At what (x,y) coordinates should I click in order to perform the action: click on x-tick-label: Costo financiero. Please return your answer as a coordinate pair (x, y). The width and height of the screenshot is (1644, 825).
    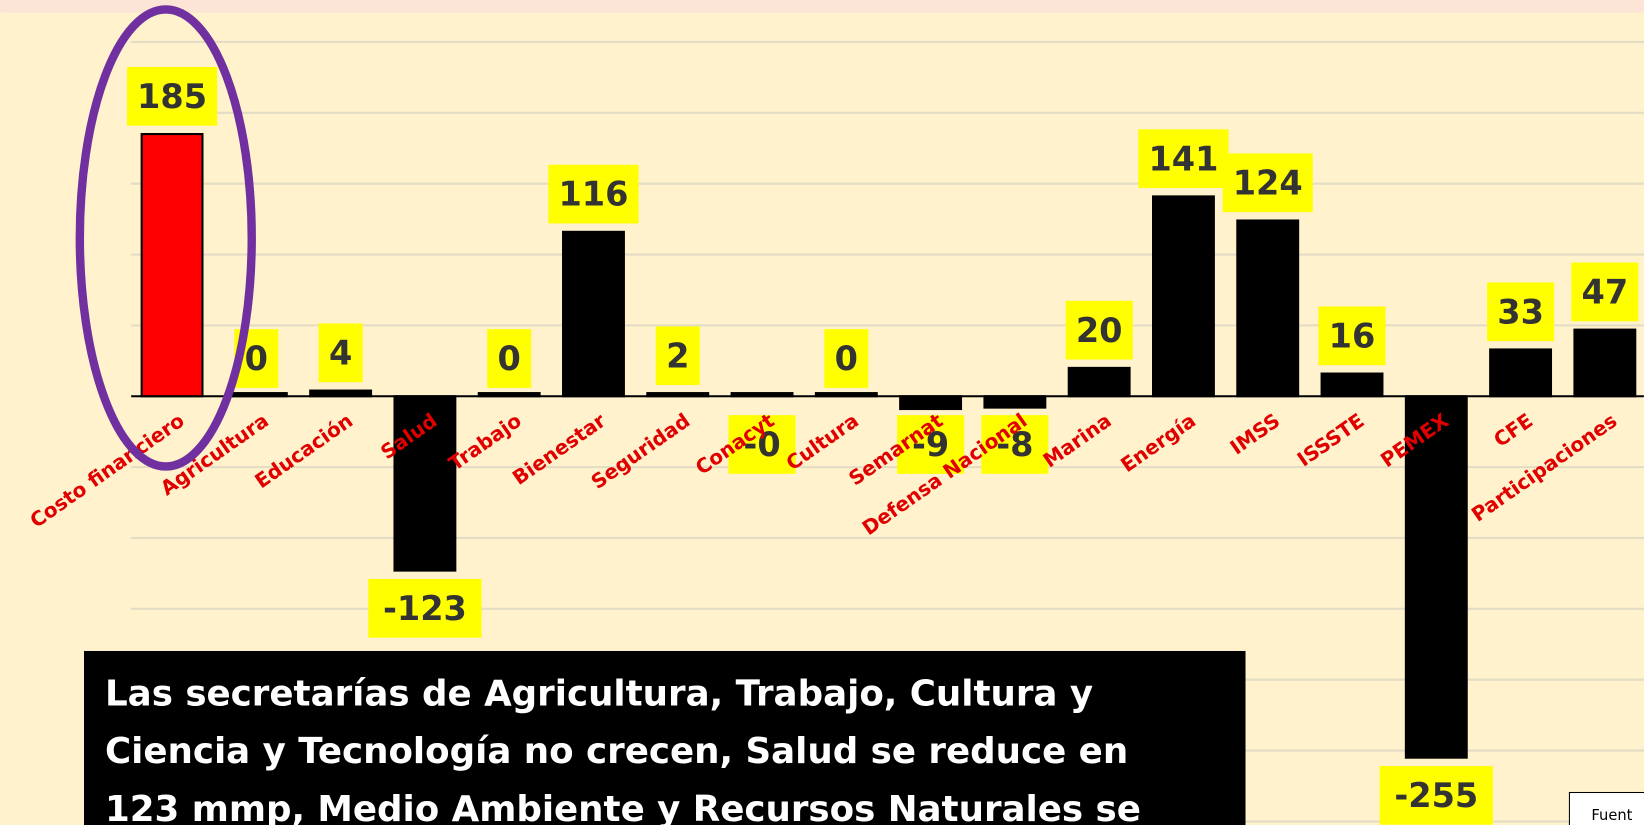
    Looking at the image, I should click on (107, 470).